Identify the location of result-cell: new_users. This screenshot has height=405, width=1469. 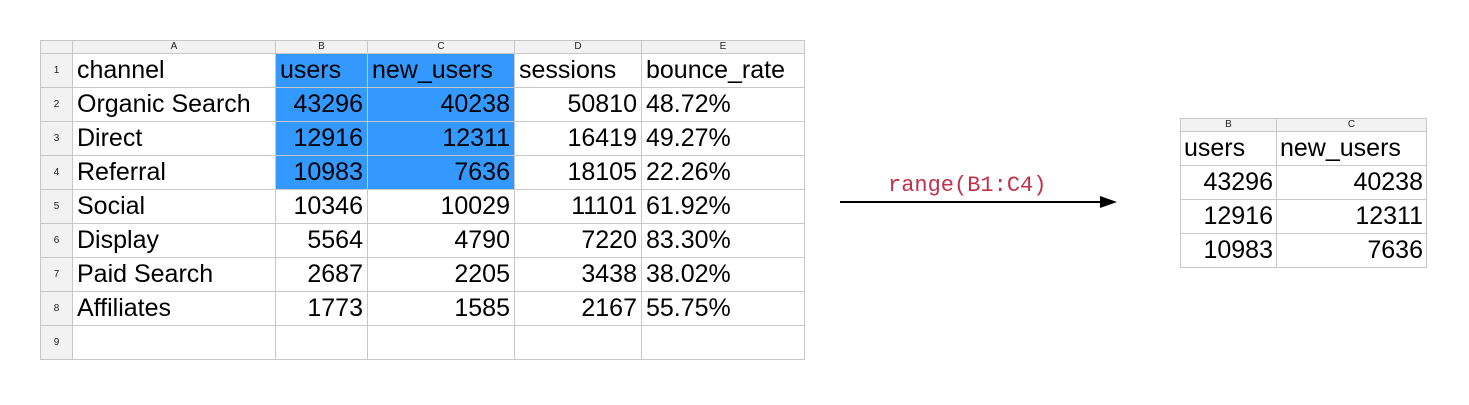
(1351, 148).